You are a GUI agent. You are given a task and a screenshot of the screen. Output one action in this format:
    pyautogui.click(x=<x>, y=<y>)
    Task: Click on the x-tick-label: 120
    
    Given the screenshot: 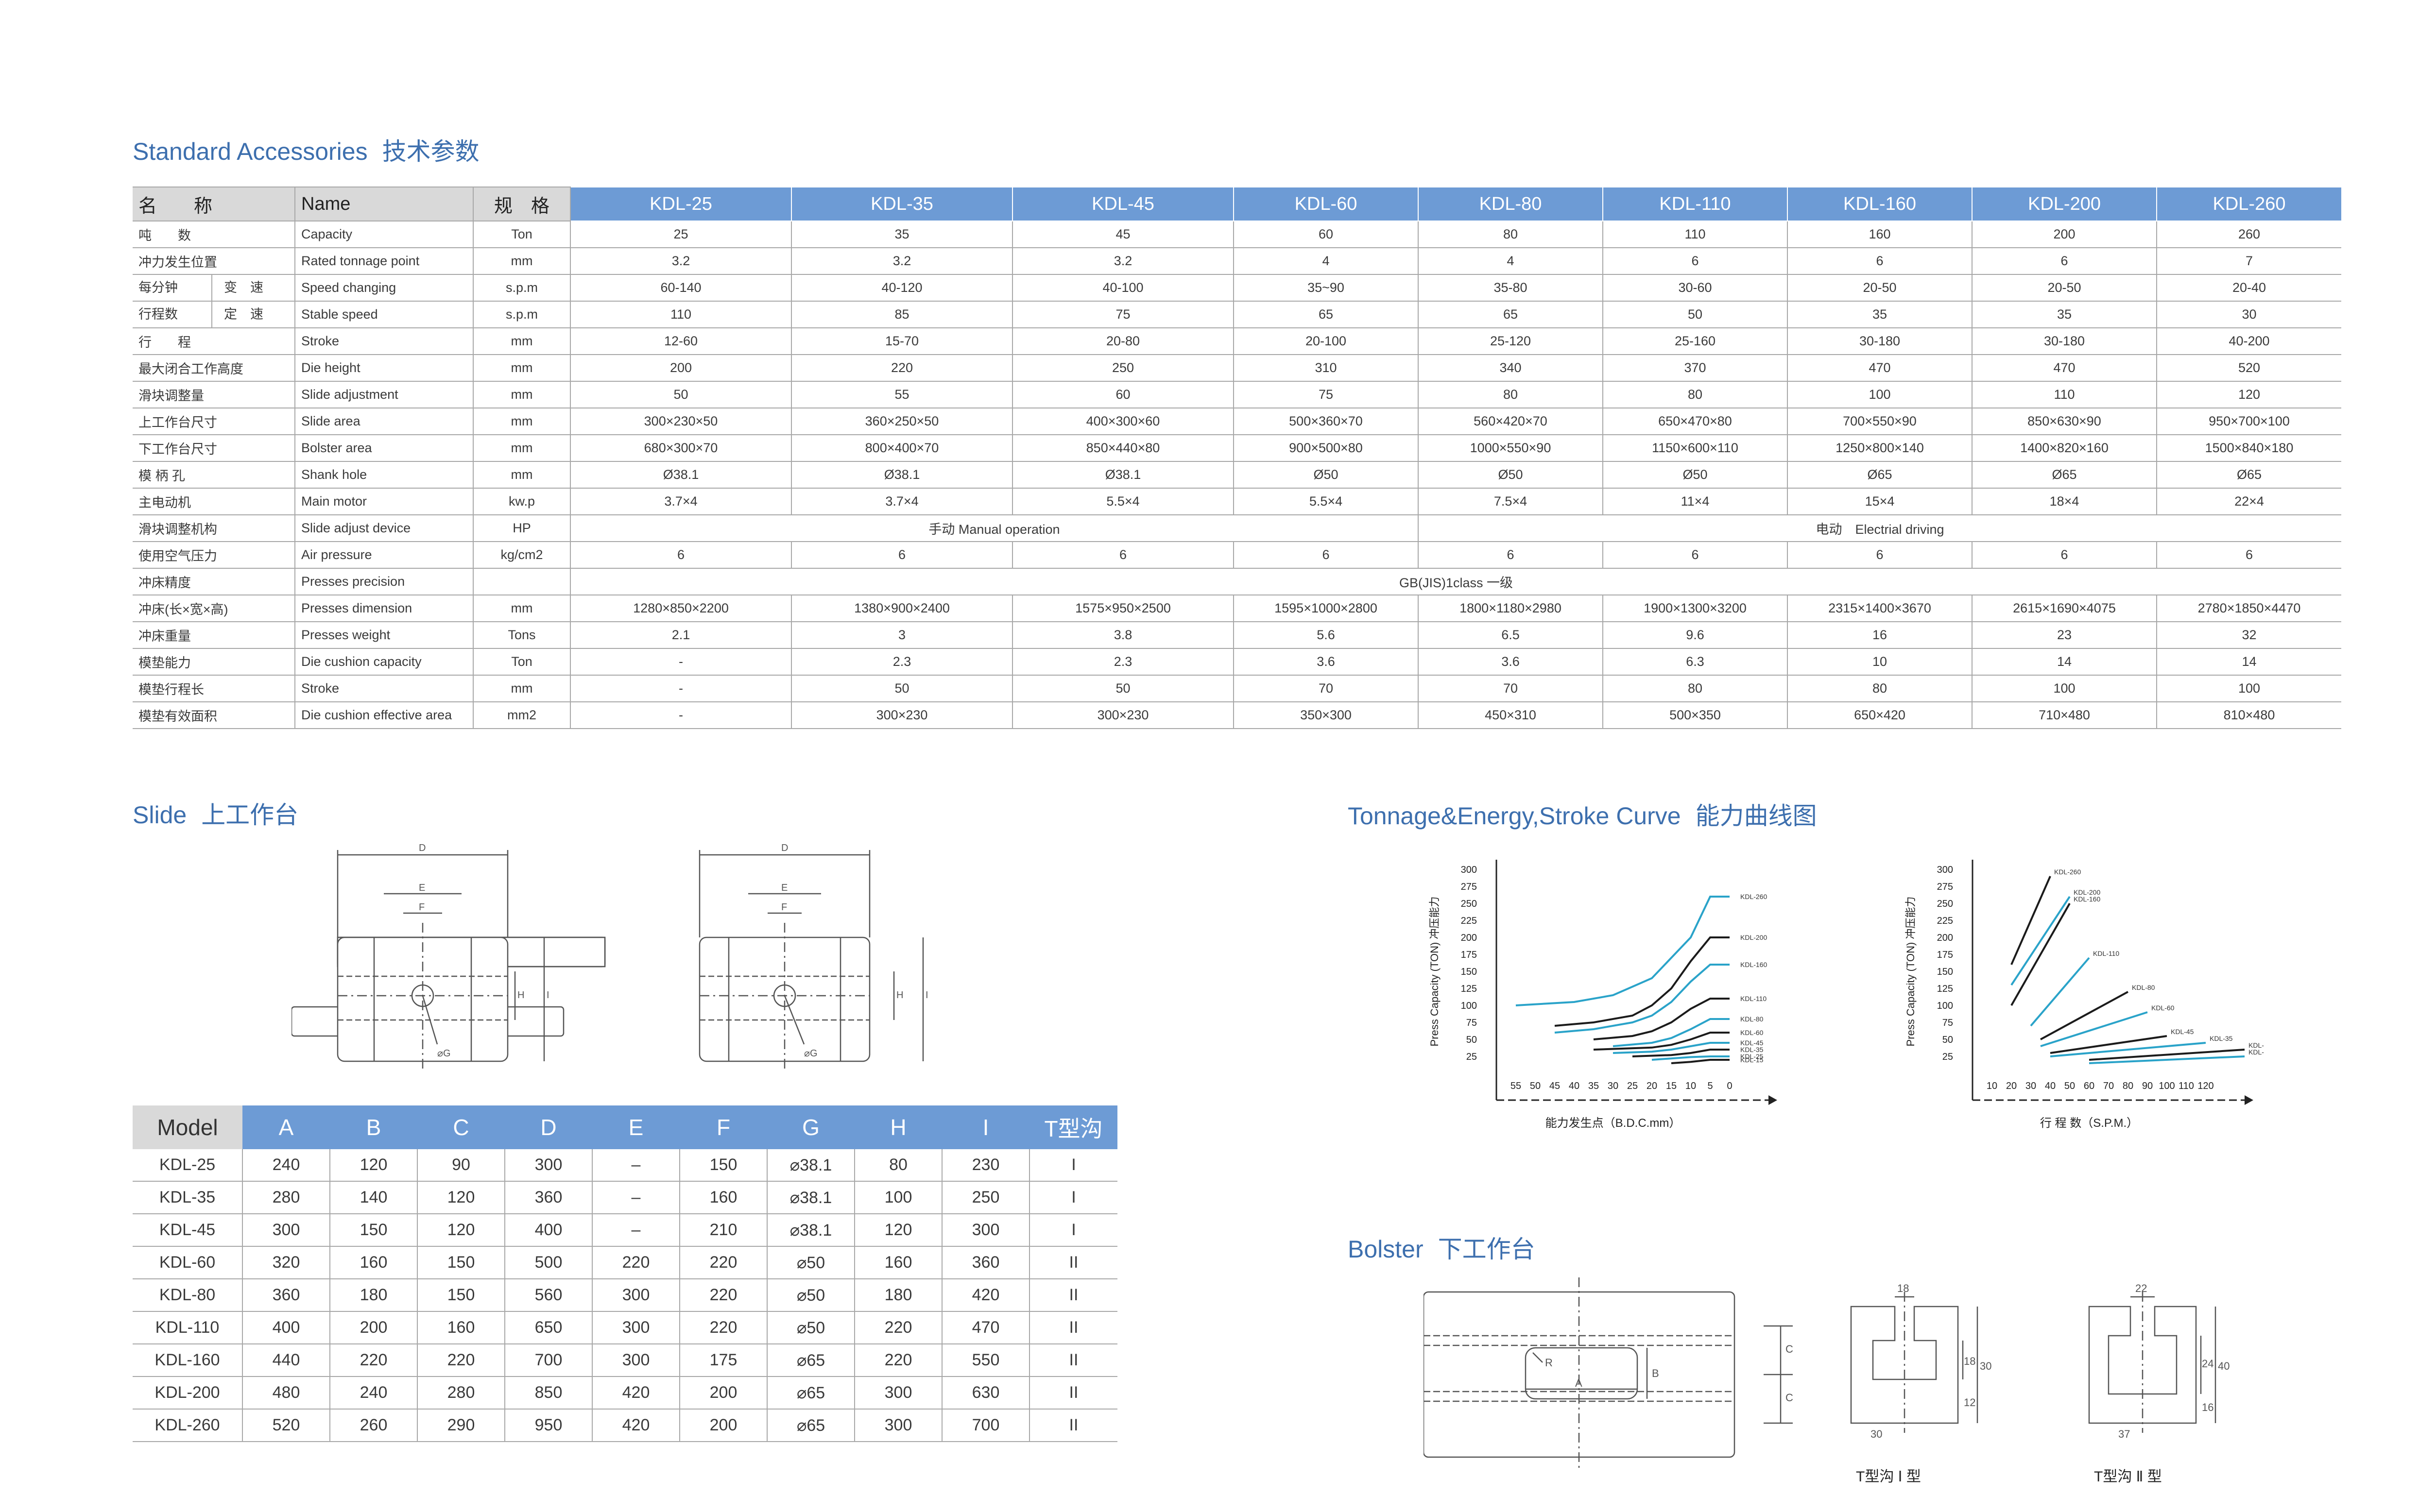 What is the action you would take?
    pyautogui.click(x=2205, y=1086)
    